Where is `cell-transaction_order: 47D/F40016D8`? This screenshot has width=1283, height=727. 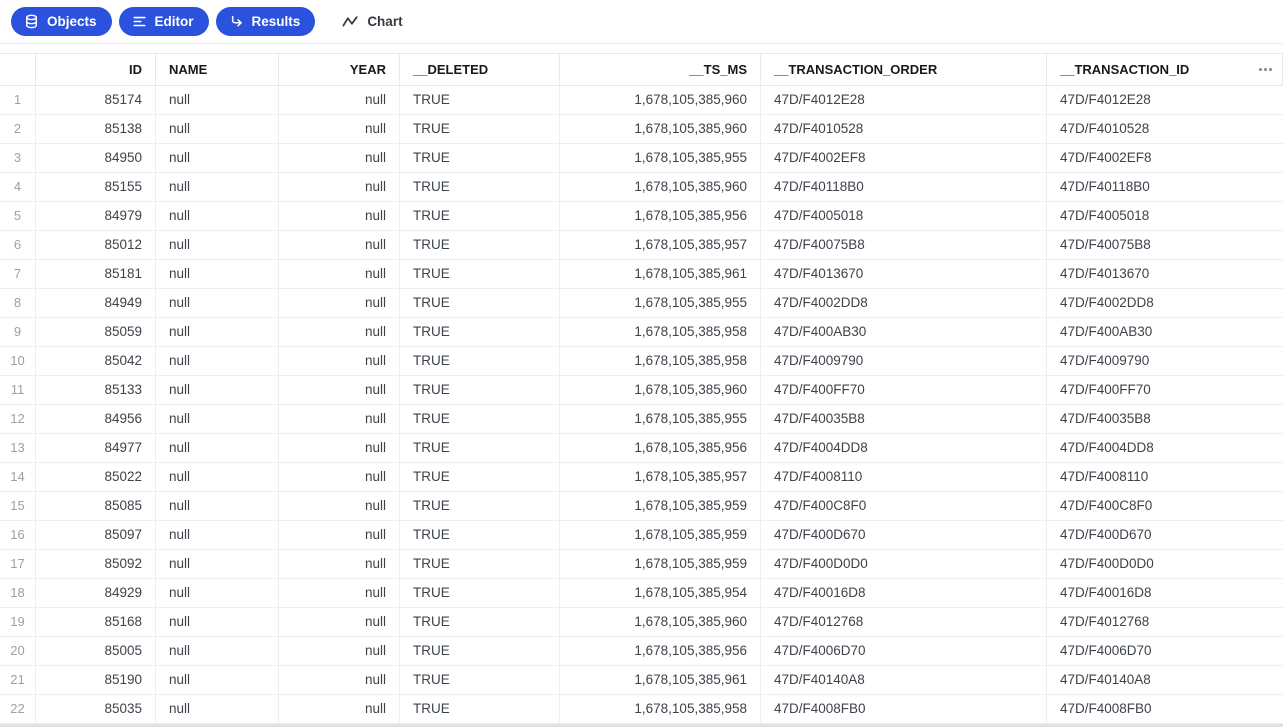 cell-transaction_order: 47D/F40016D8 is located at coordinates (904, 593).